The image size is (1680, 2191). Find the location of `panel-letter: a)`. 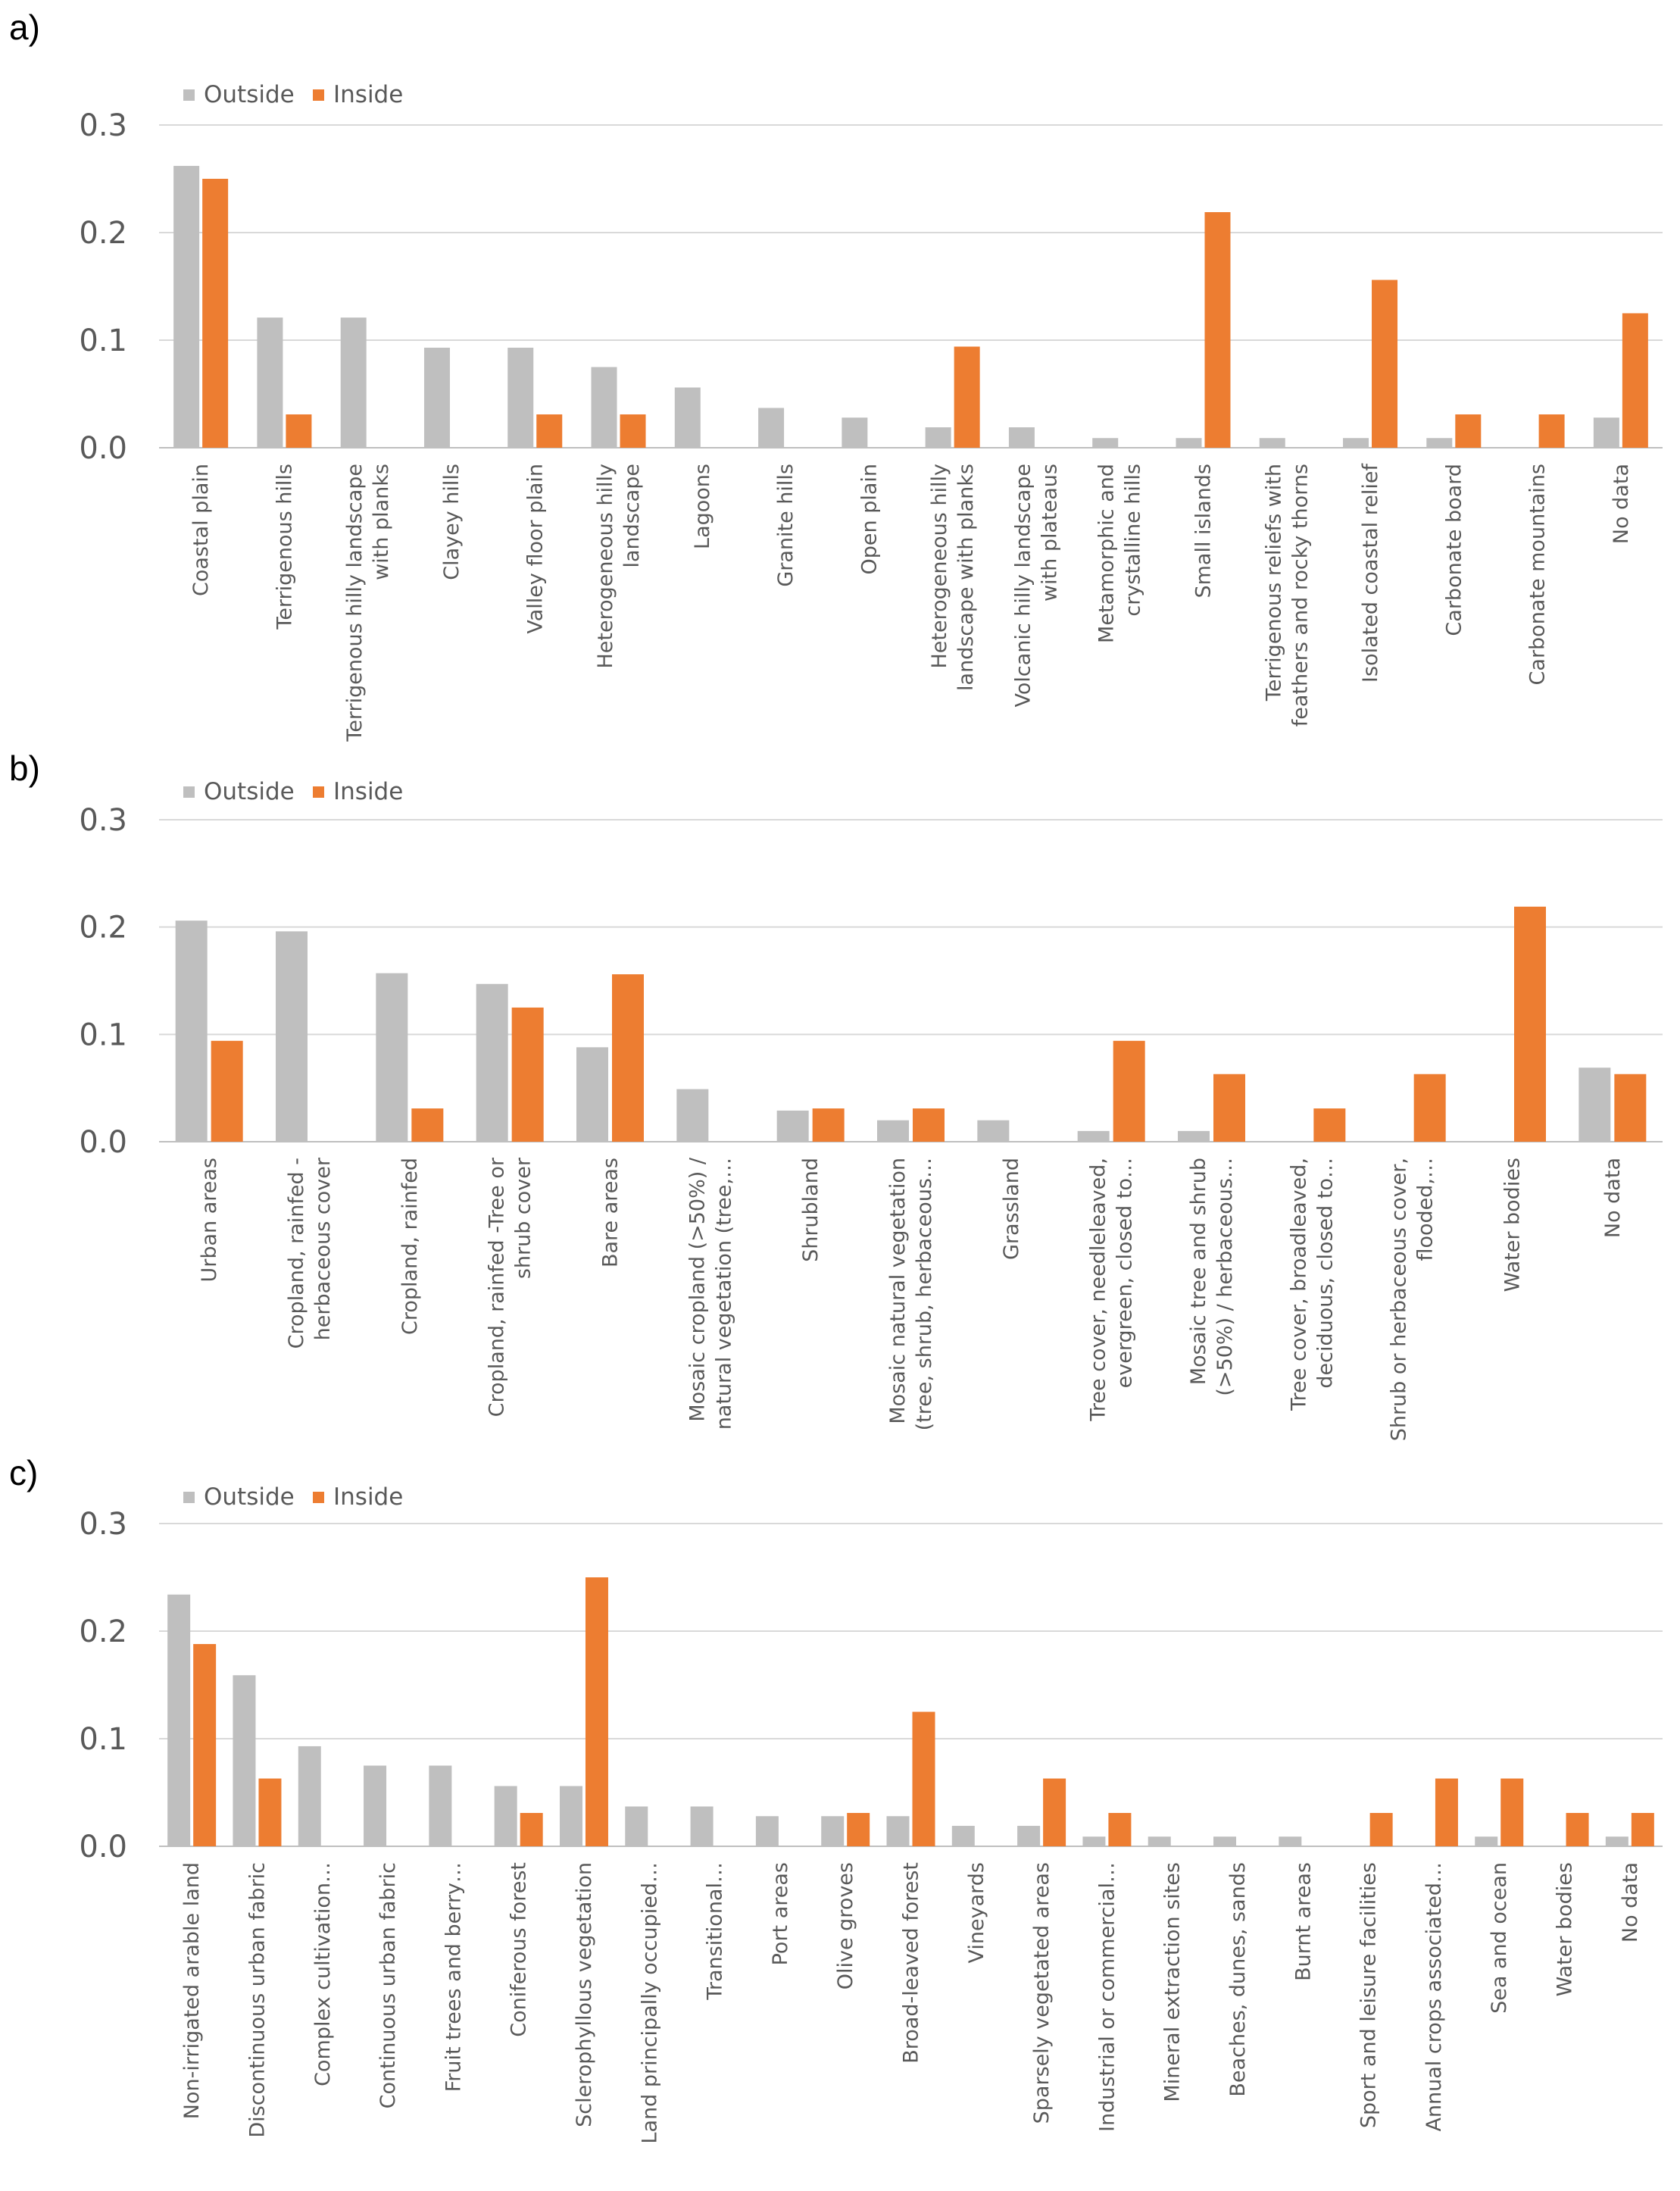

panel-letter: a) is located at coordinates (24, 27).